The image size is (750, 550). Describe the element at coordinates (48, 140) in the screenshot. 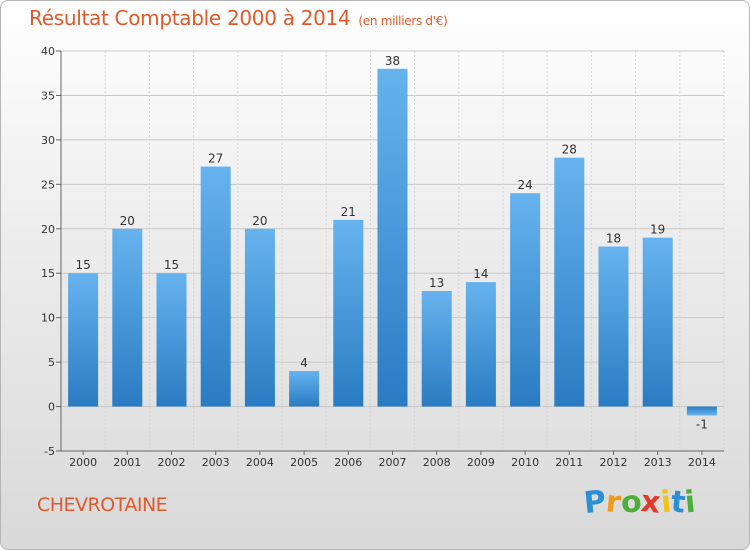

I see `y-tick-label: 30` at that location.